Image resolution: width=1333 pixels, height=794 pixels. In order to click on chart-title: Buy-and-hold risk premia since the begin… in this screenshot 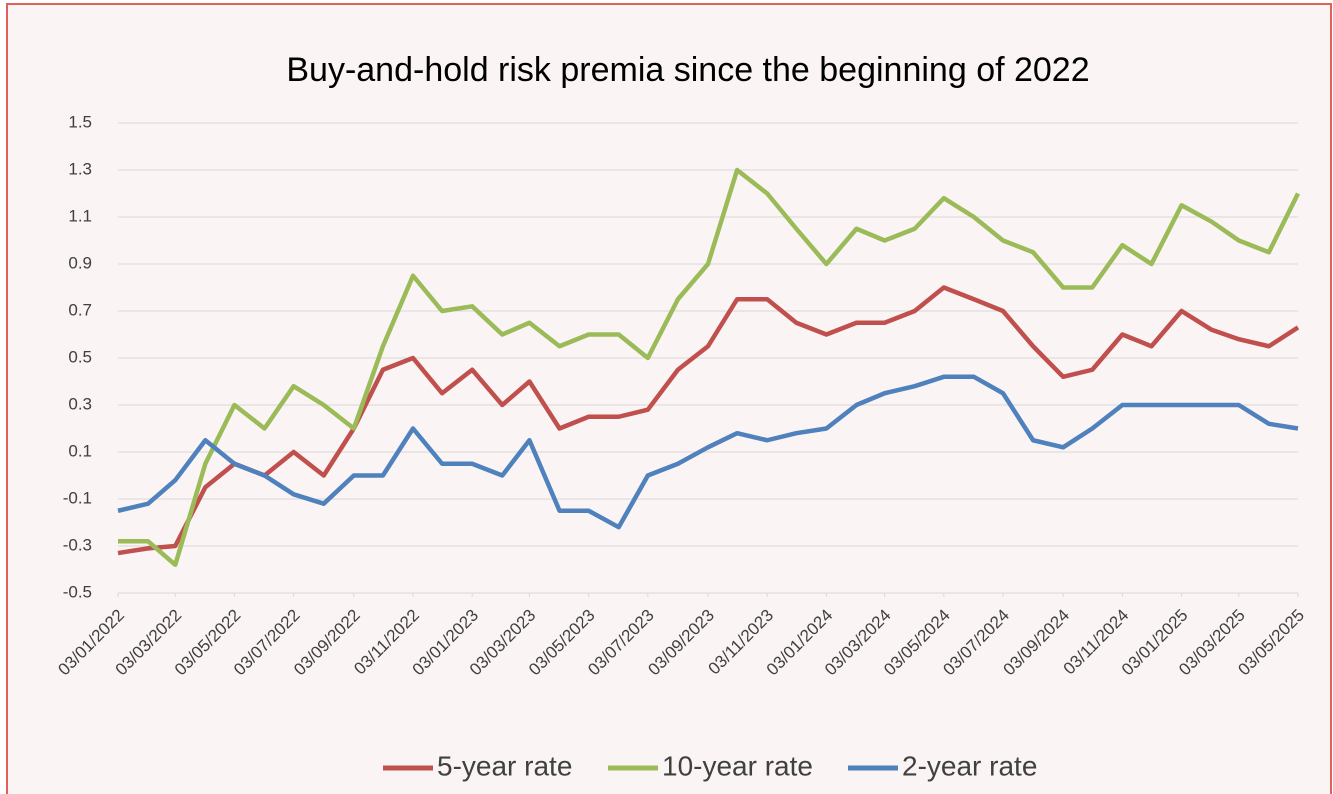, I will do `click(687, 70)`.